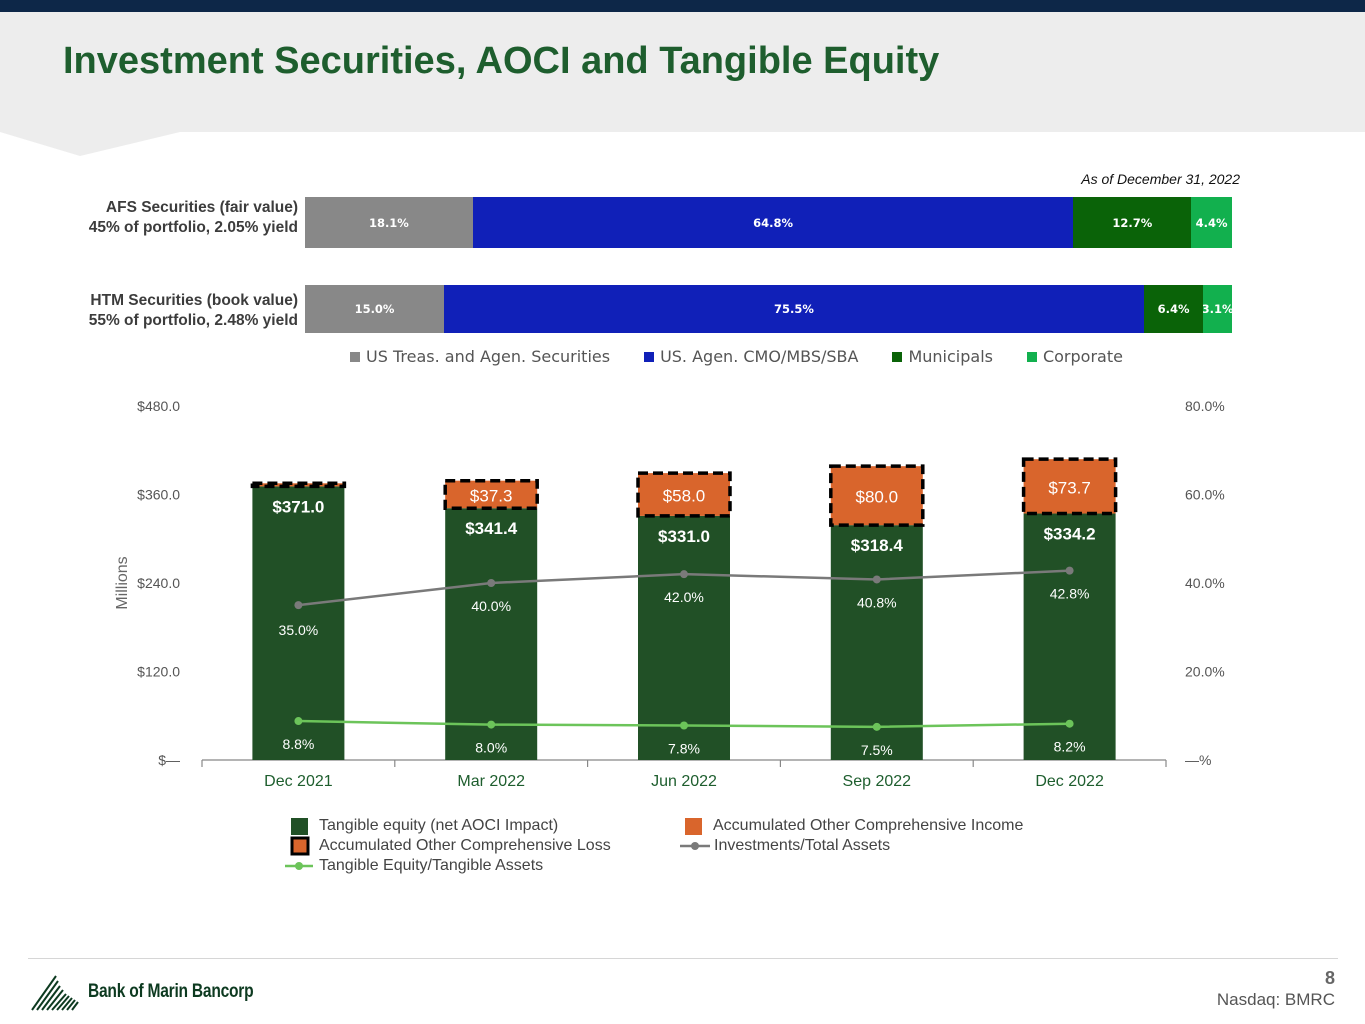 The width and height of the screenshot is (1365, 1024). I want to click on securities-legend-label: Municipals, so click(950, 356).